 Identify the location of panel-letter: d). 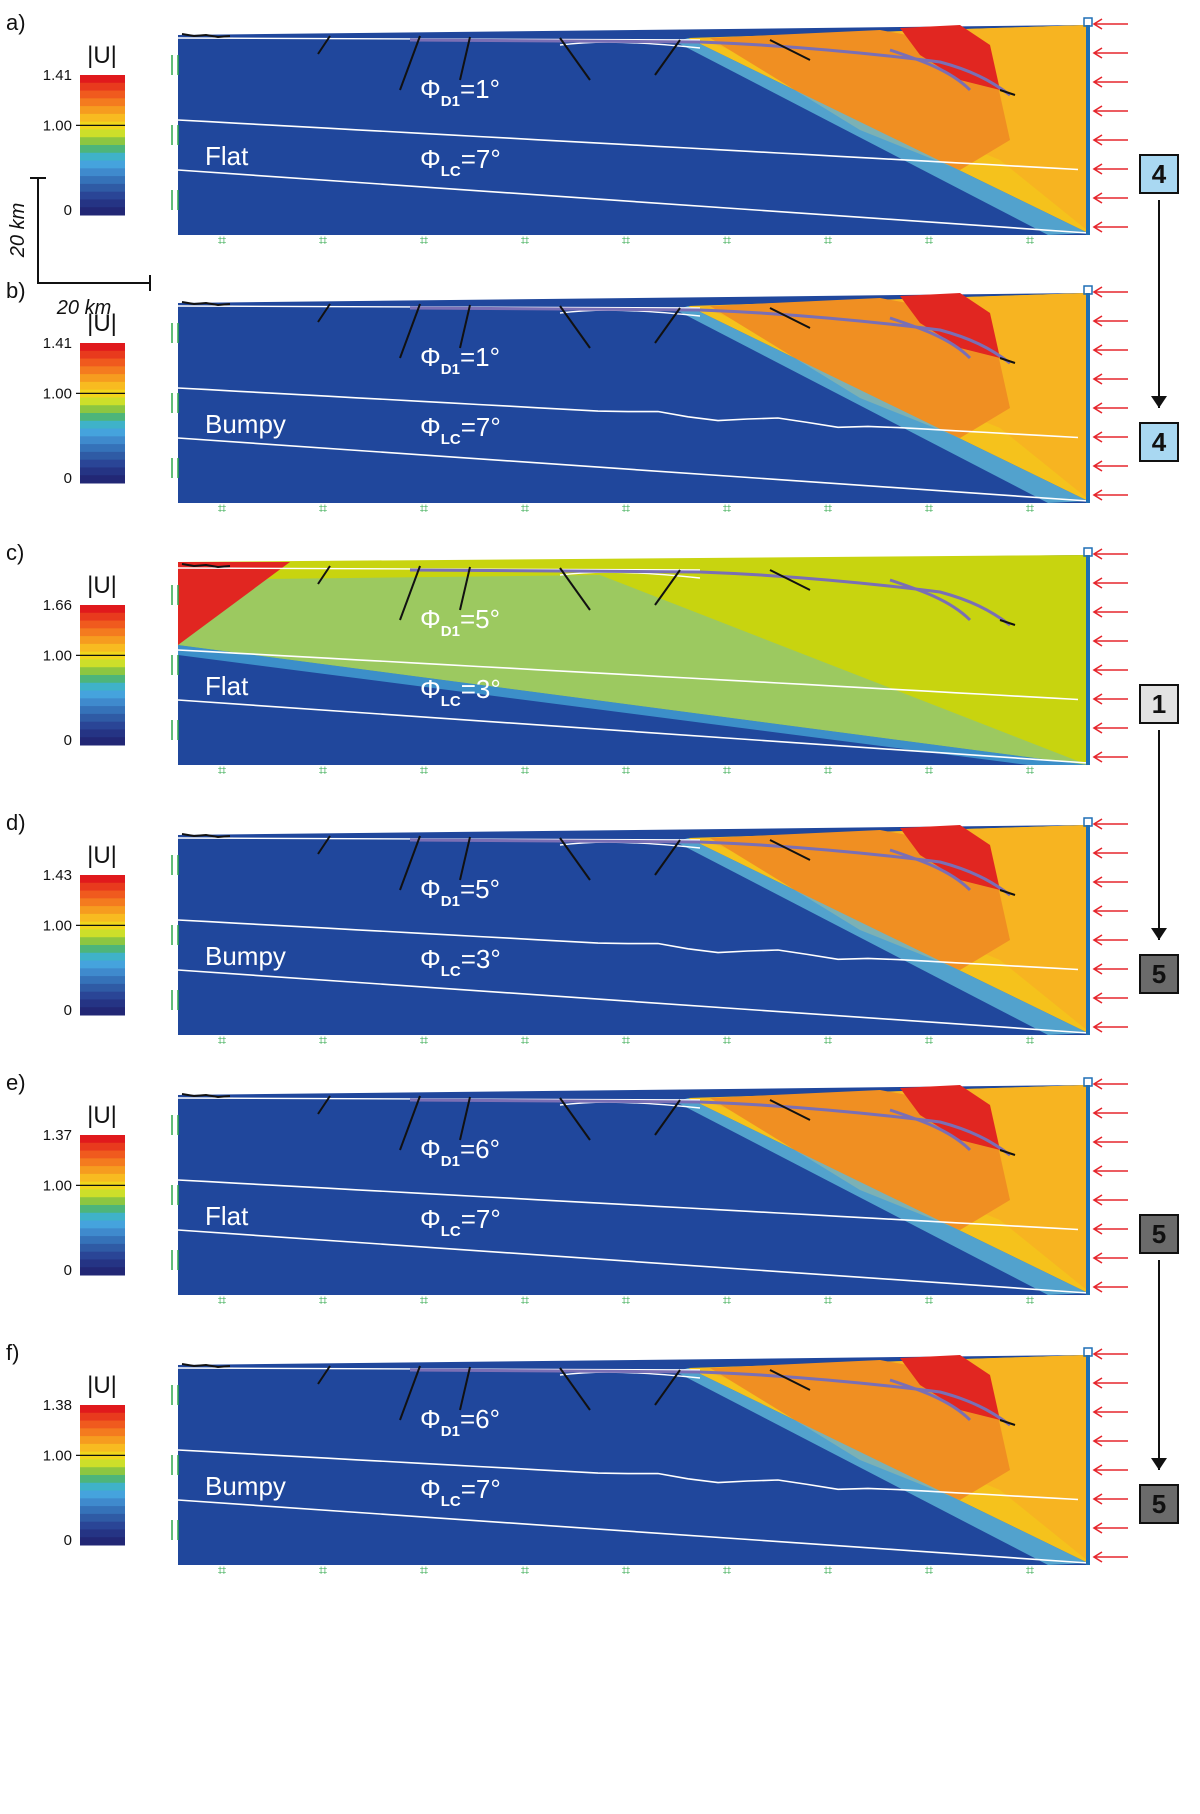
(16, 822).